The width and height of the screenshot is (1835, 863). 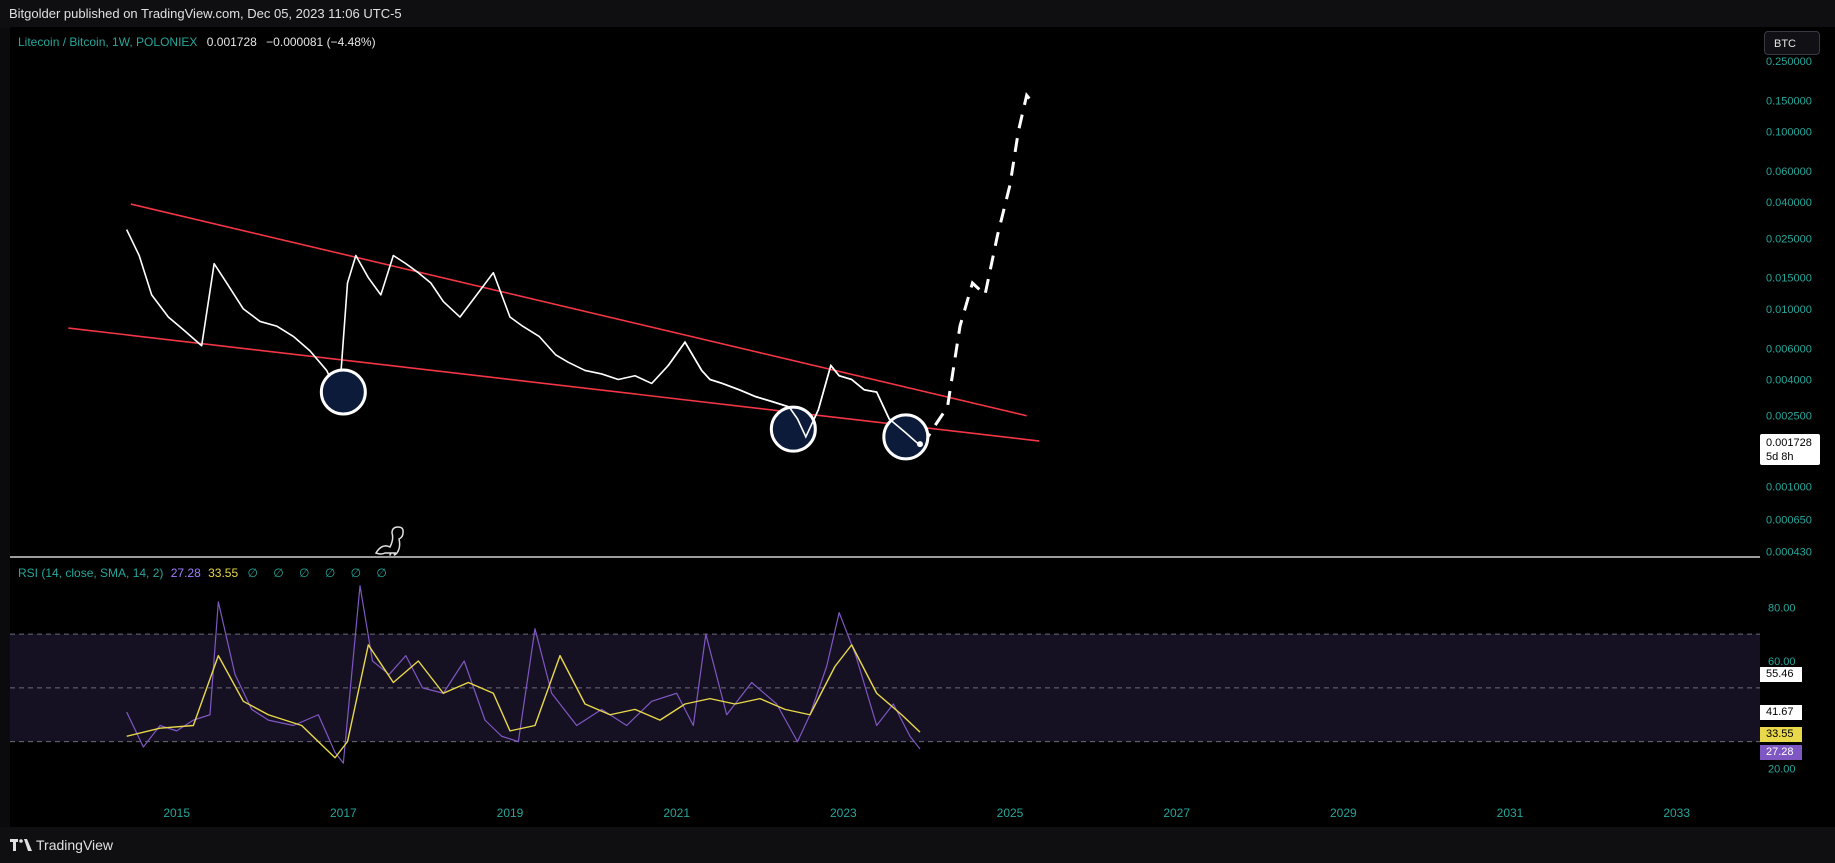 I want to click on rsi-lower-tag-text: 41.67, so click(x=1780, y=712).